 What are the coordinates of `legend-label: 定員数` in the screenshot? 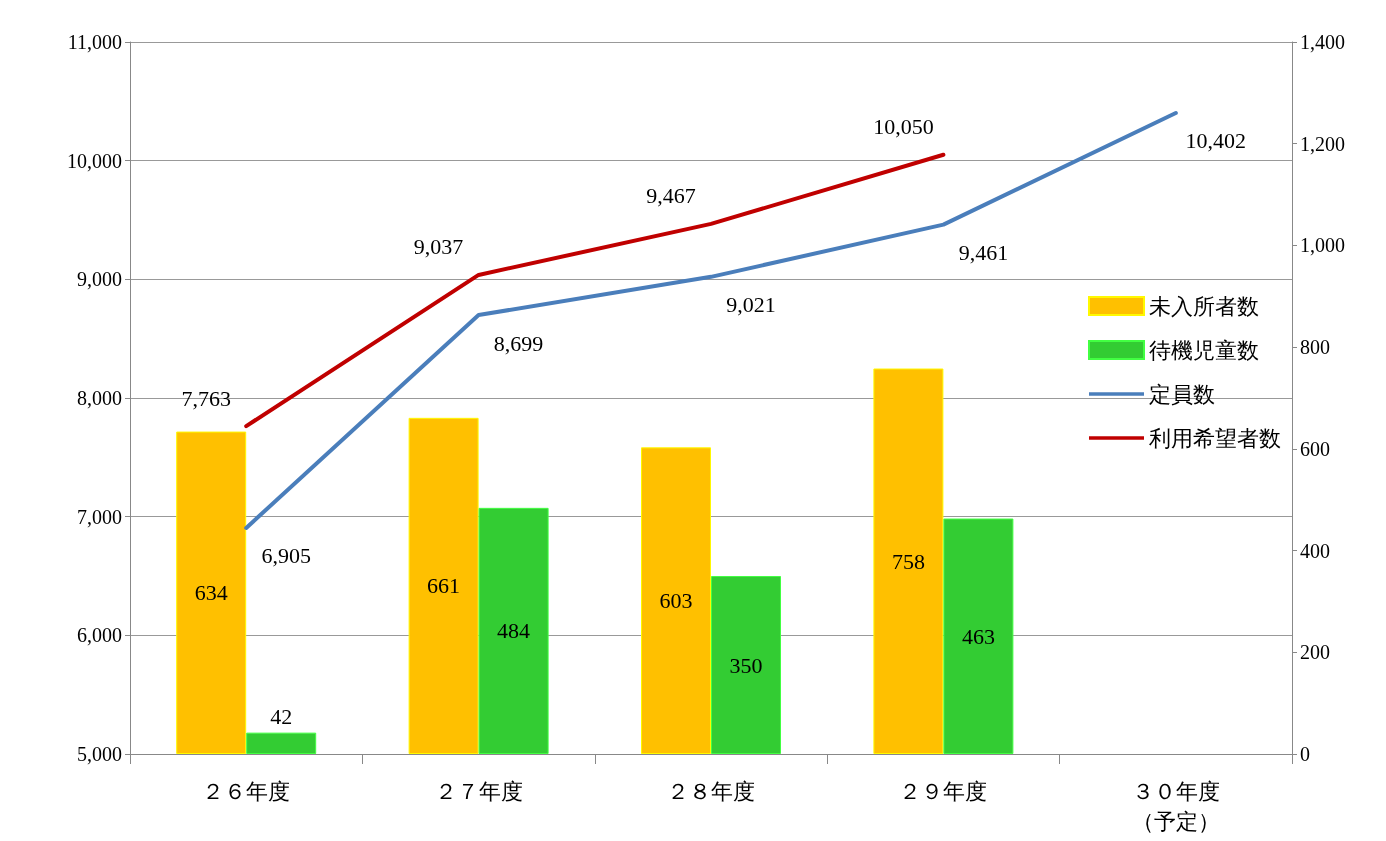 It's located at (1182, 394).